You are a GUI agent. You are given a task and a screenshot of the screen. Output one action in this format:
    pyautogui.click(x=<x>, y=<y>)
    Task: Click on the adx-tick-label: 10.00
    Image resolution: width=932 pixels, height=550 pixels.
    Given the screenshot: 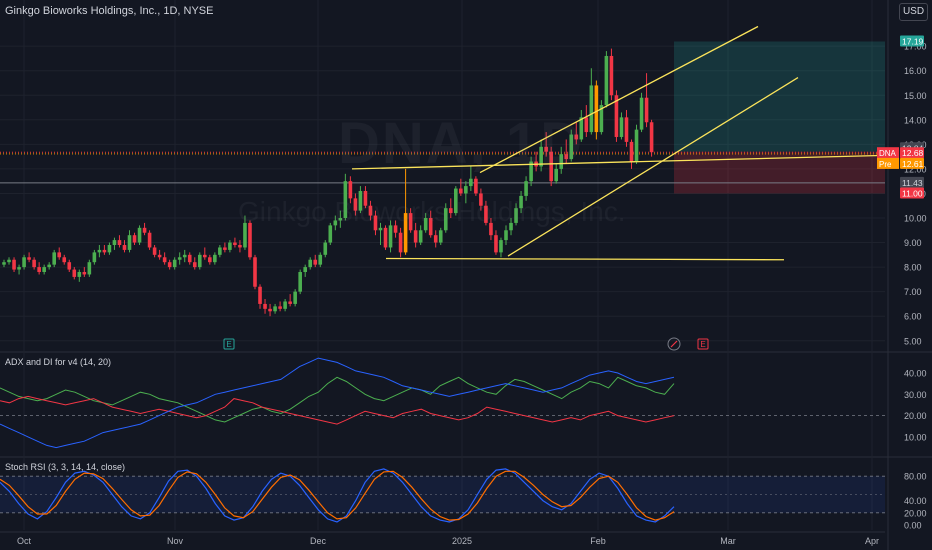 What is the action you would take?
    pyautogui.click(x=915, y=437)
    